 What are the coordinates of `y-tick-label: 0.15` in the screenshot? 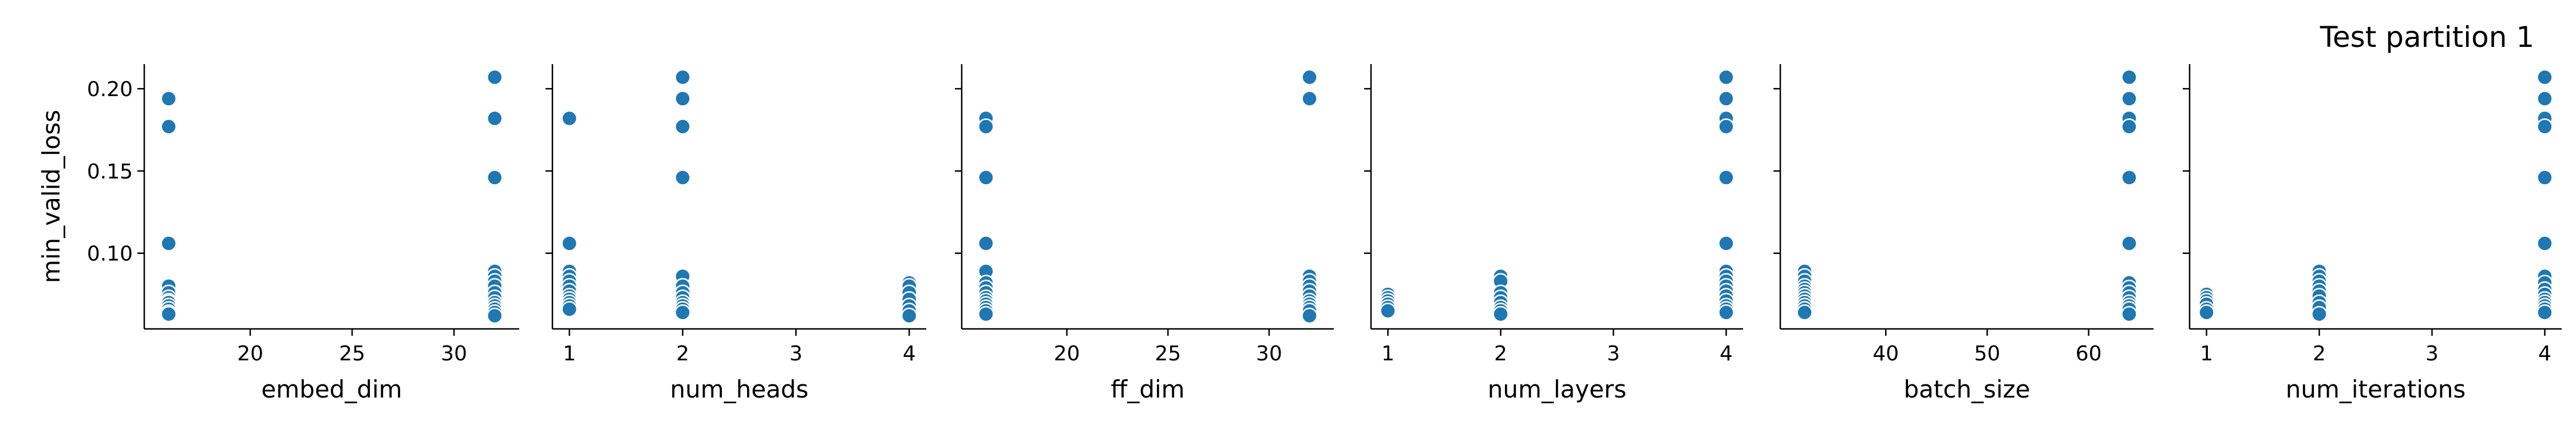 It's located at (110, 172).